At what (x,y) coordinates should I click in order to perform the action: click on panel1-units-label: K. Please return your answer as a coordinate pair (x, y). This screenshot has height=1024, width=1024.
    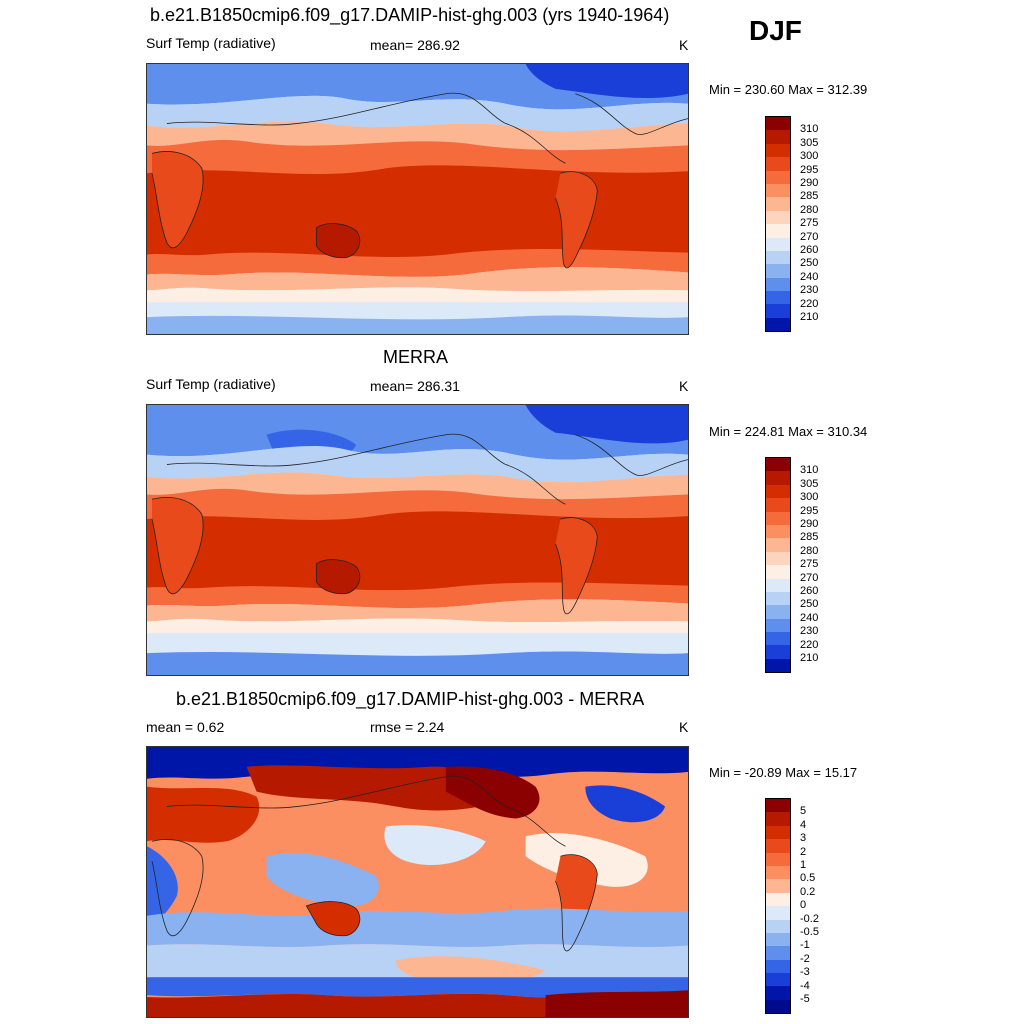
    Looking at the image, I should click on (684, 45).